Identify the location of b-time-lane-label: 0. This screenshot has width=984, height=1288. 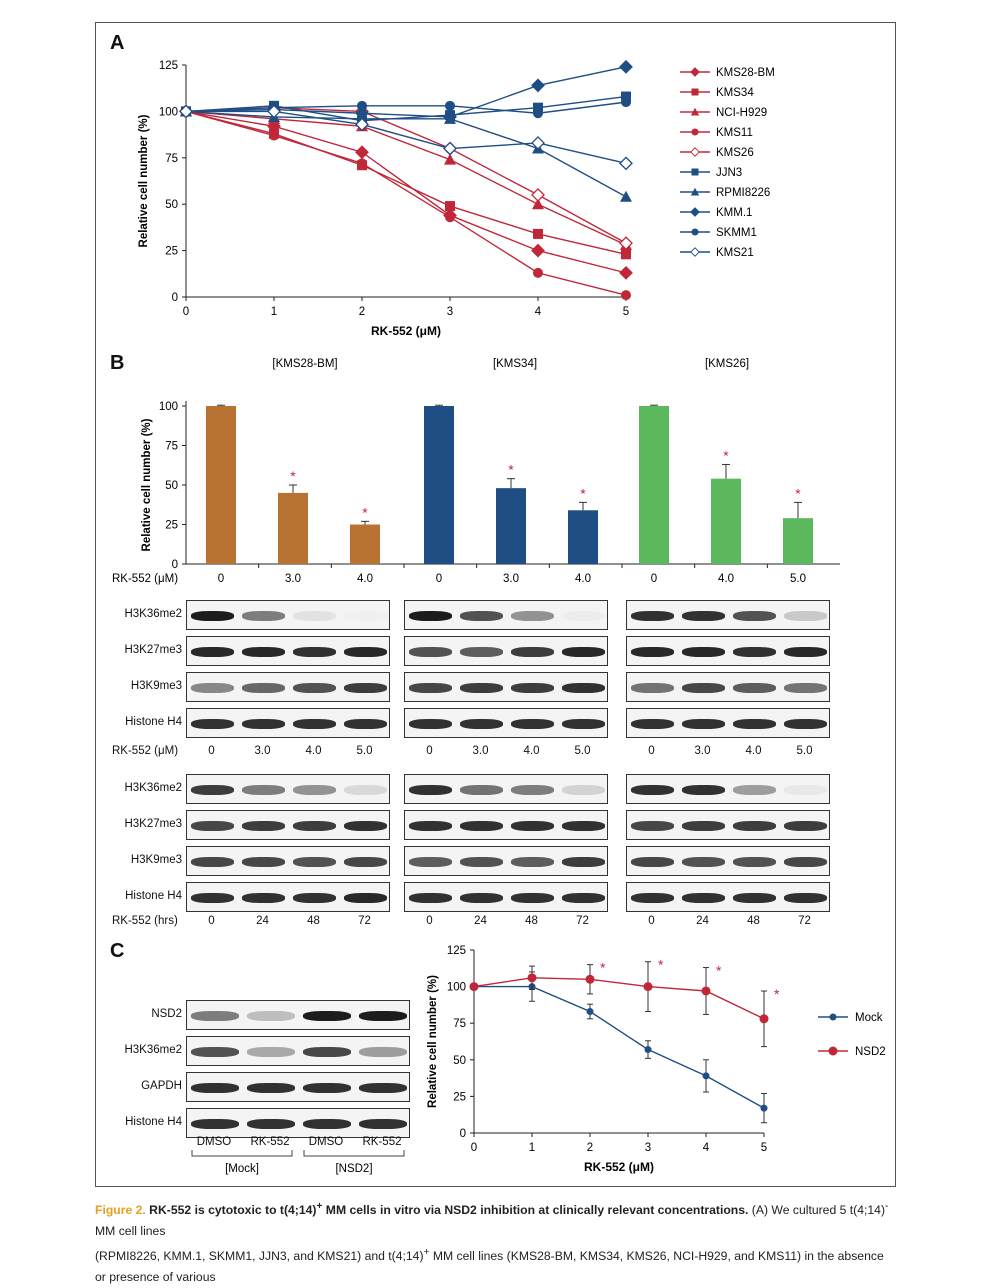
(211, 921).